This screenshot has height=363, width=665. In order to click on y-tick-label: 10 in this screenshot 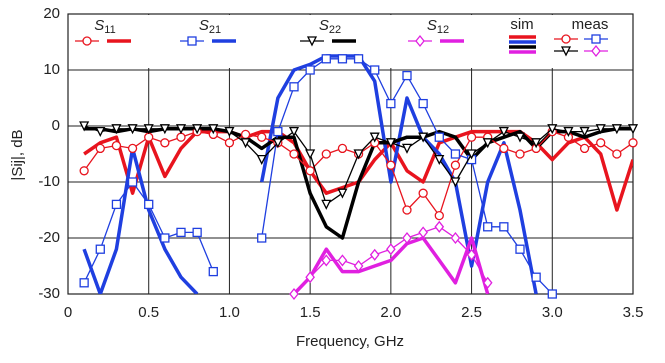, I will do `click(51, 69)`.